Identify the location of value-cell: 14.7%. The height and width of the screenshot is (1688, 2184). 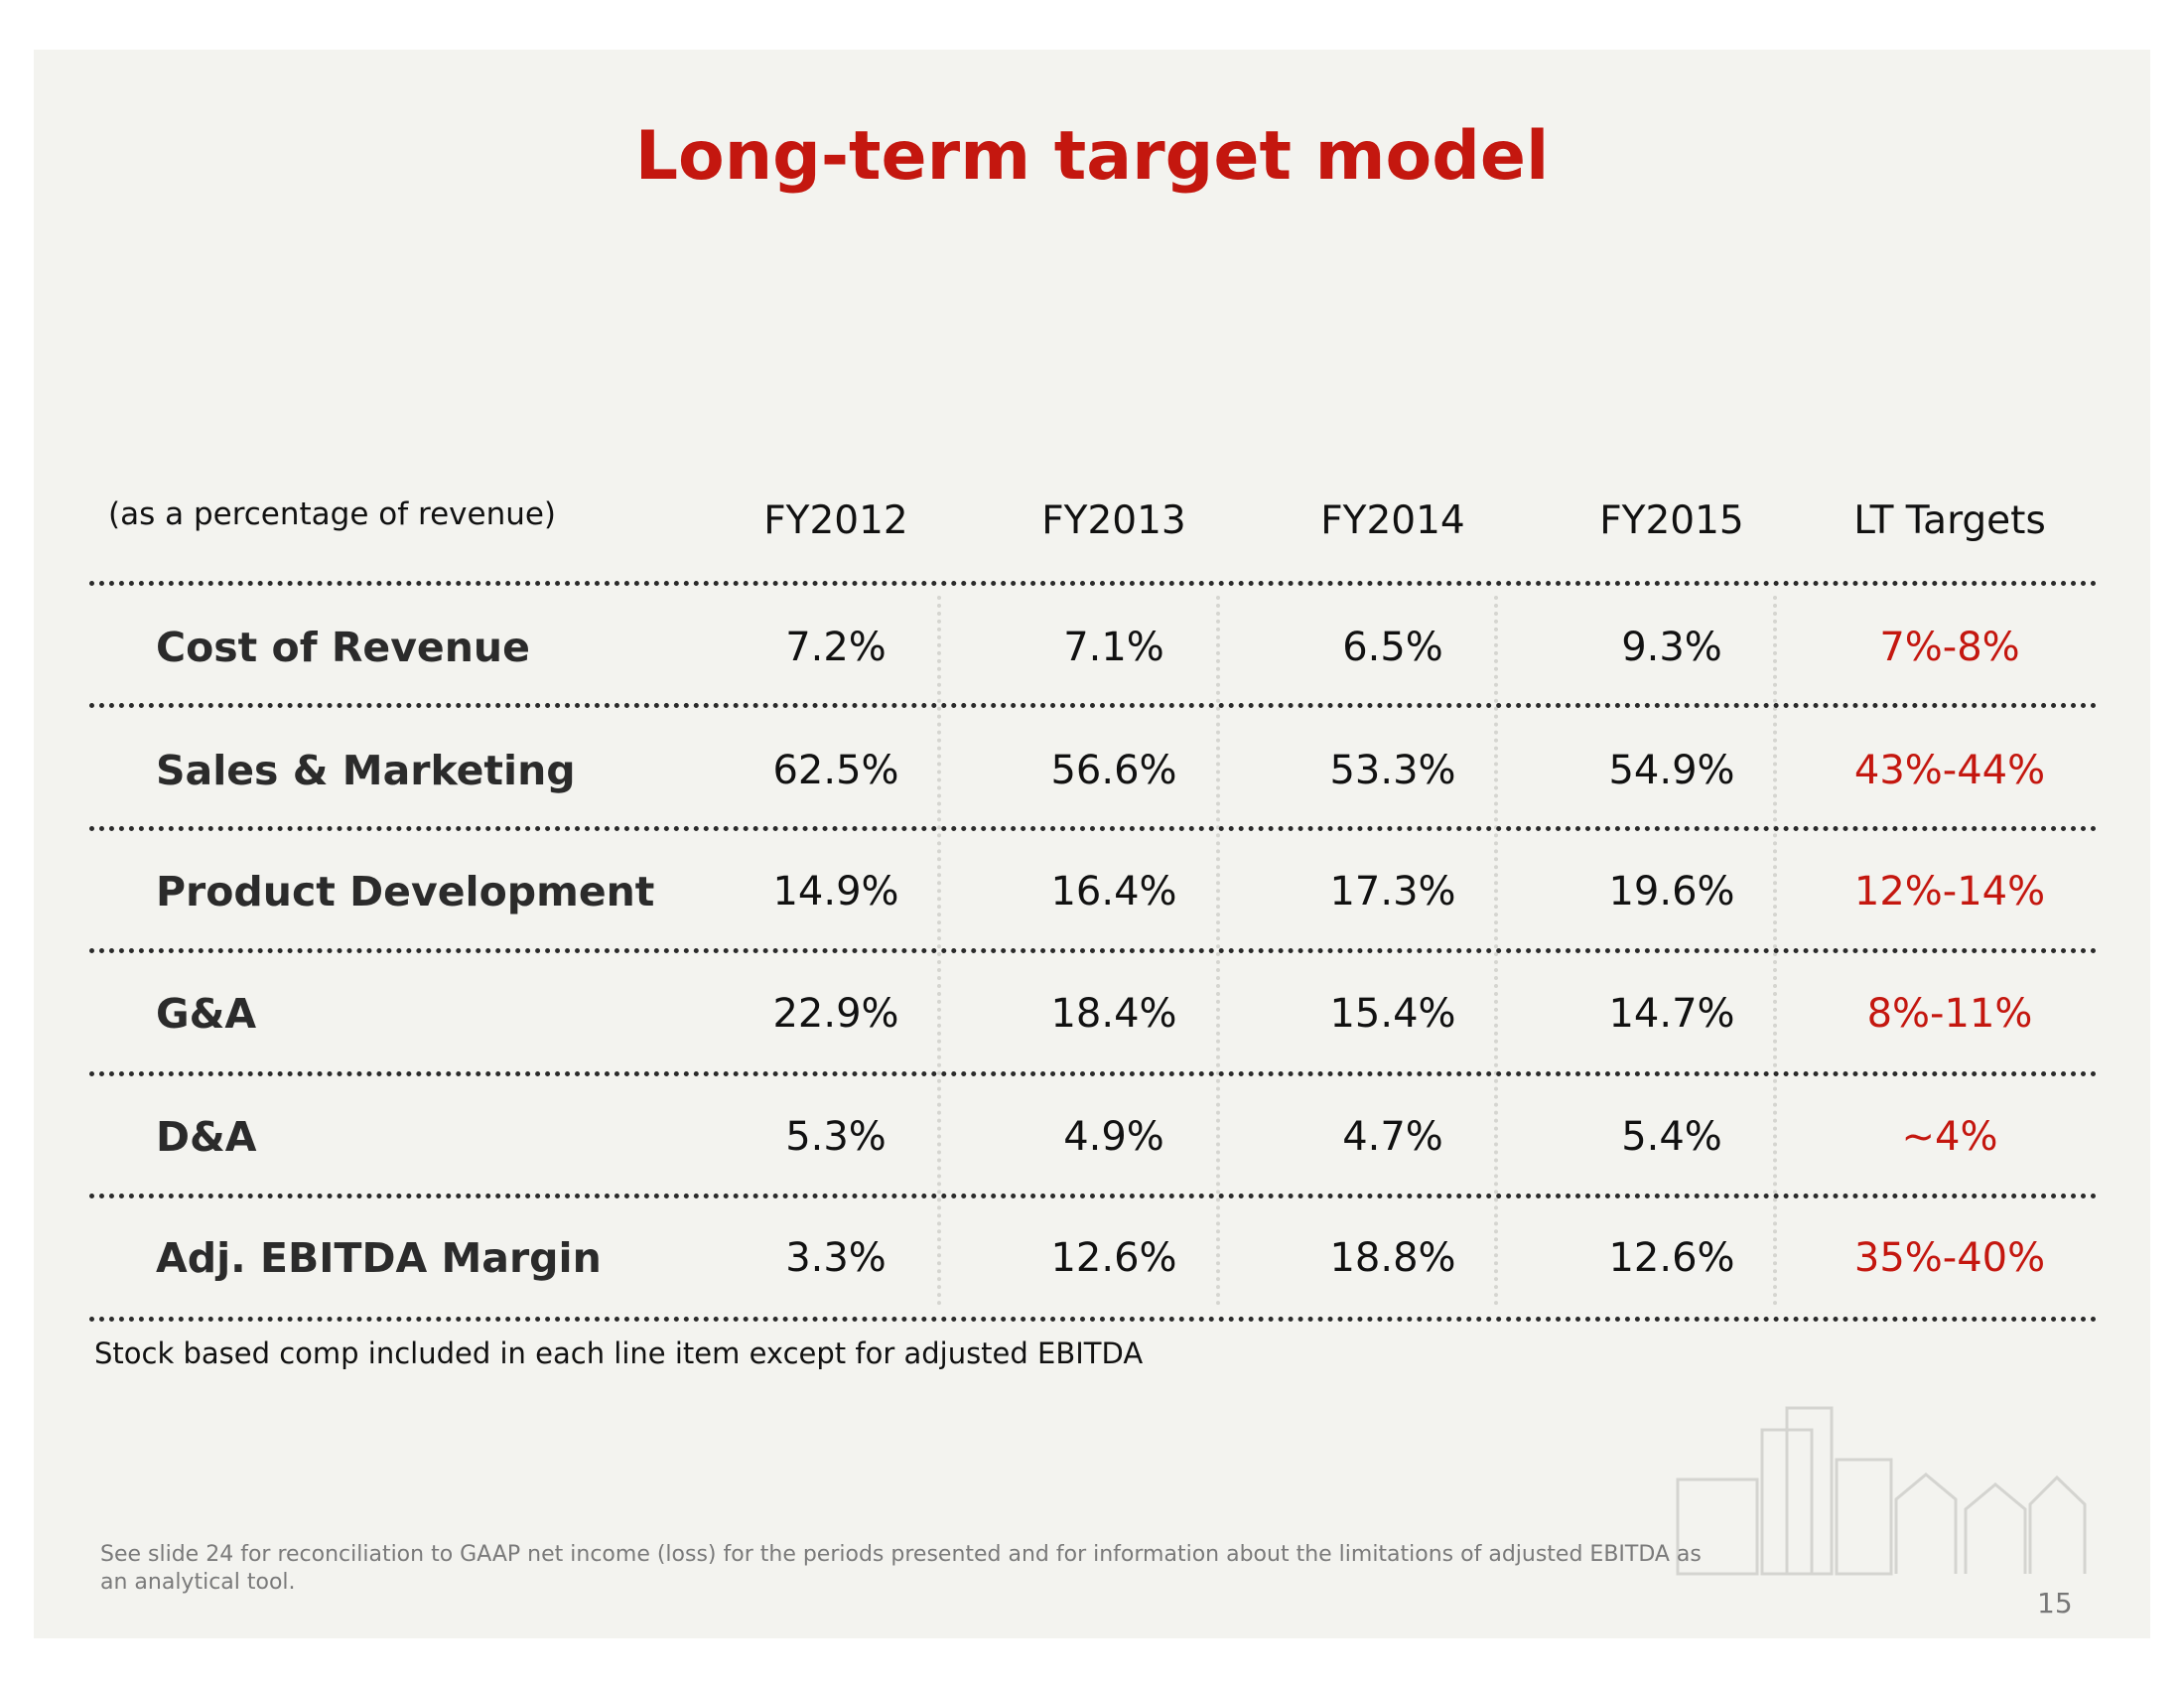
(1671, 1014).